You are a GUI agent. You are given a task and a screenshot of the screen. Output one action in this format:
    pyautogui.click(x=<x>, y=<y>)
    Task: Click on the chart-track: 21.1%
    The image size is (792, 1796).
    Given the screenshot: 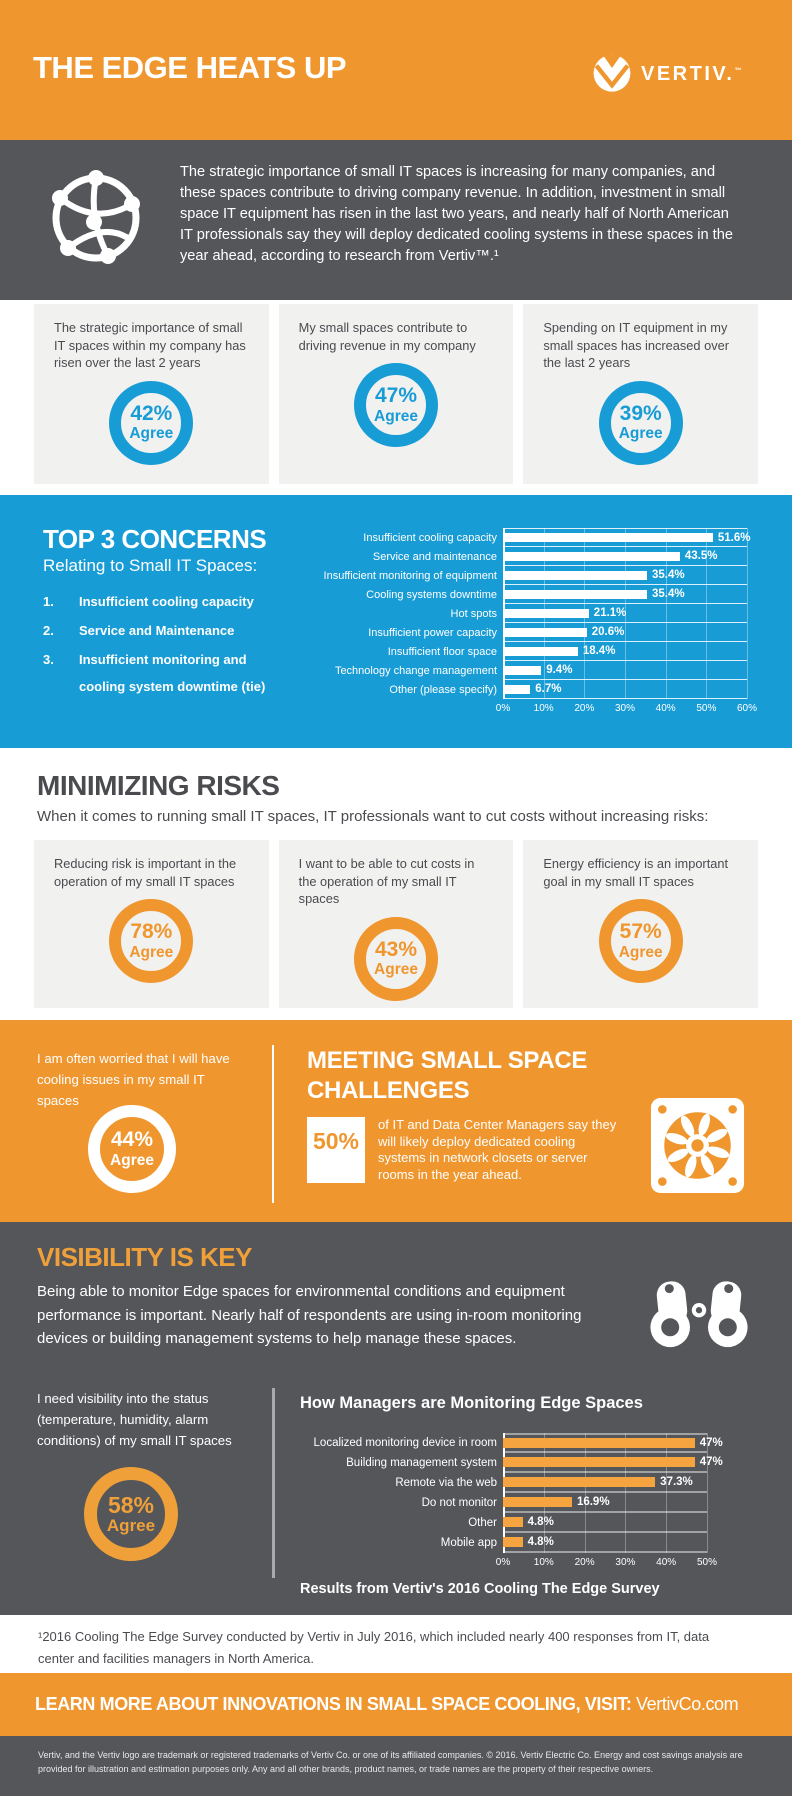 What is the action you would take?
    pyautogui.click(x=625, y=613)
    